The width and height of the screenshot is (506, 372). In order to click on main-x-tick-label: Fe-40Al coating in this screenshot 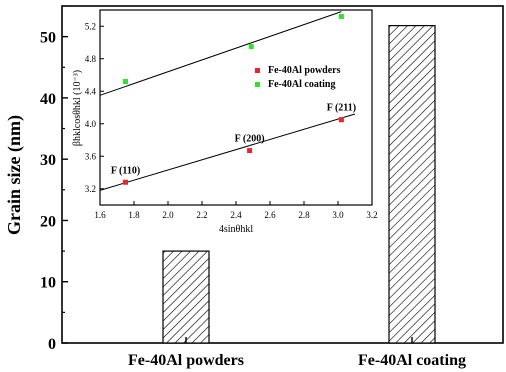, I will do `click(412, 360)`.